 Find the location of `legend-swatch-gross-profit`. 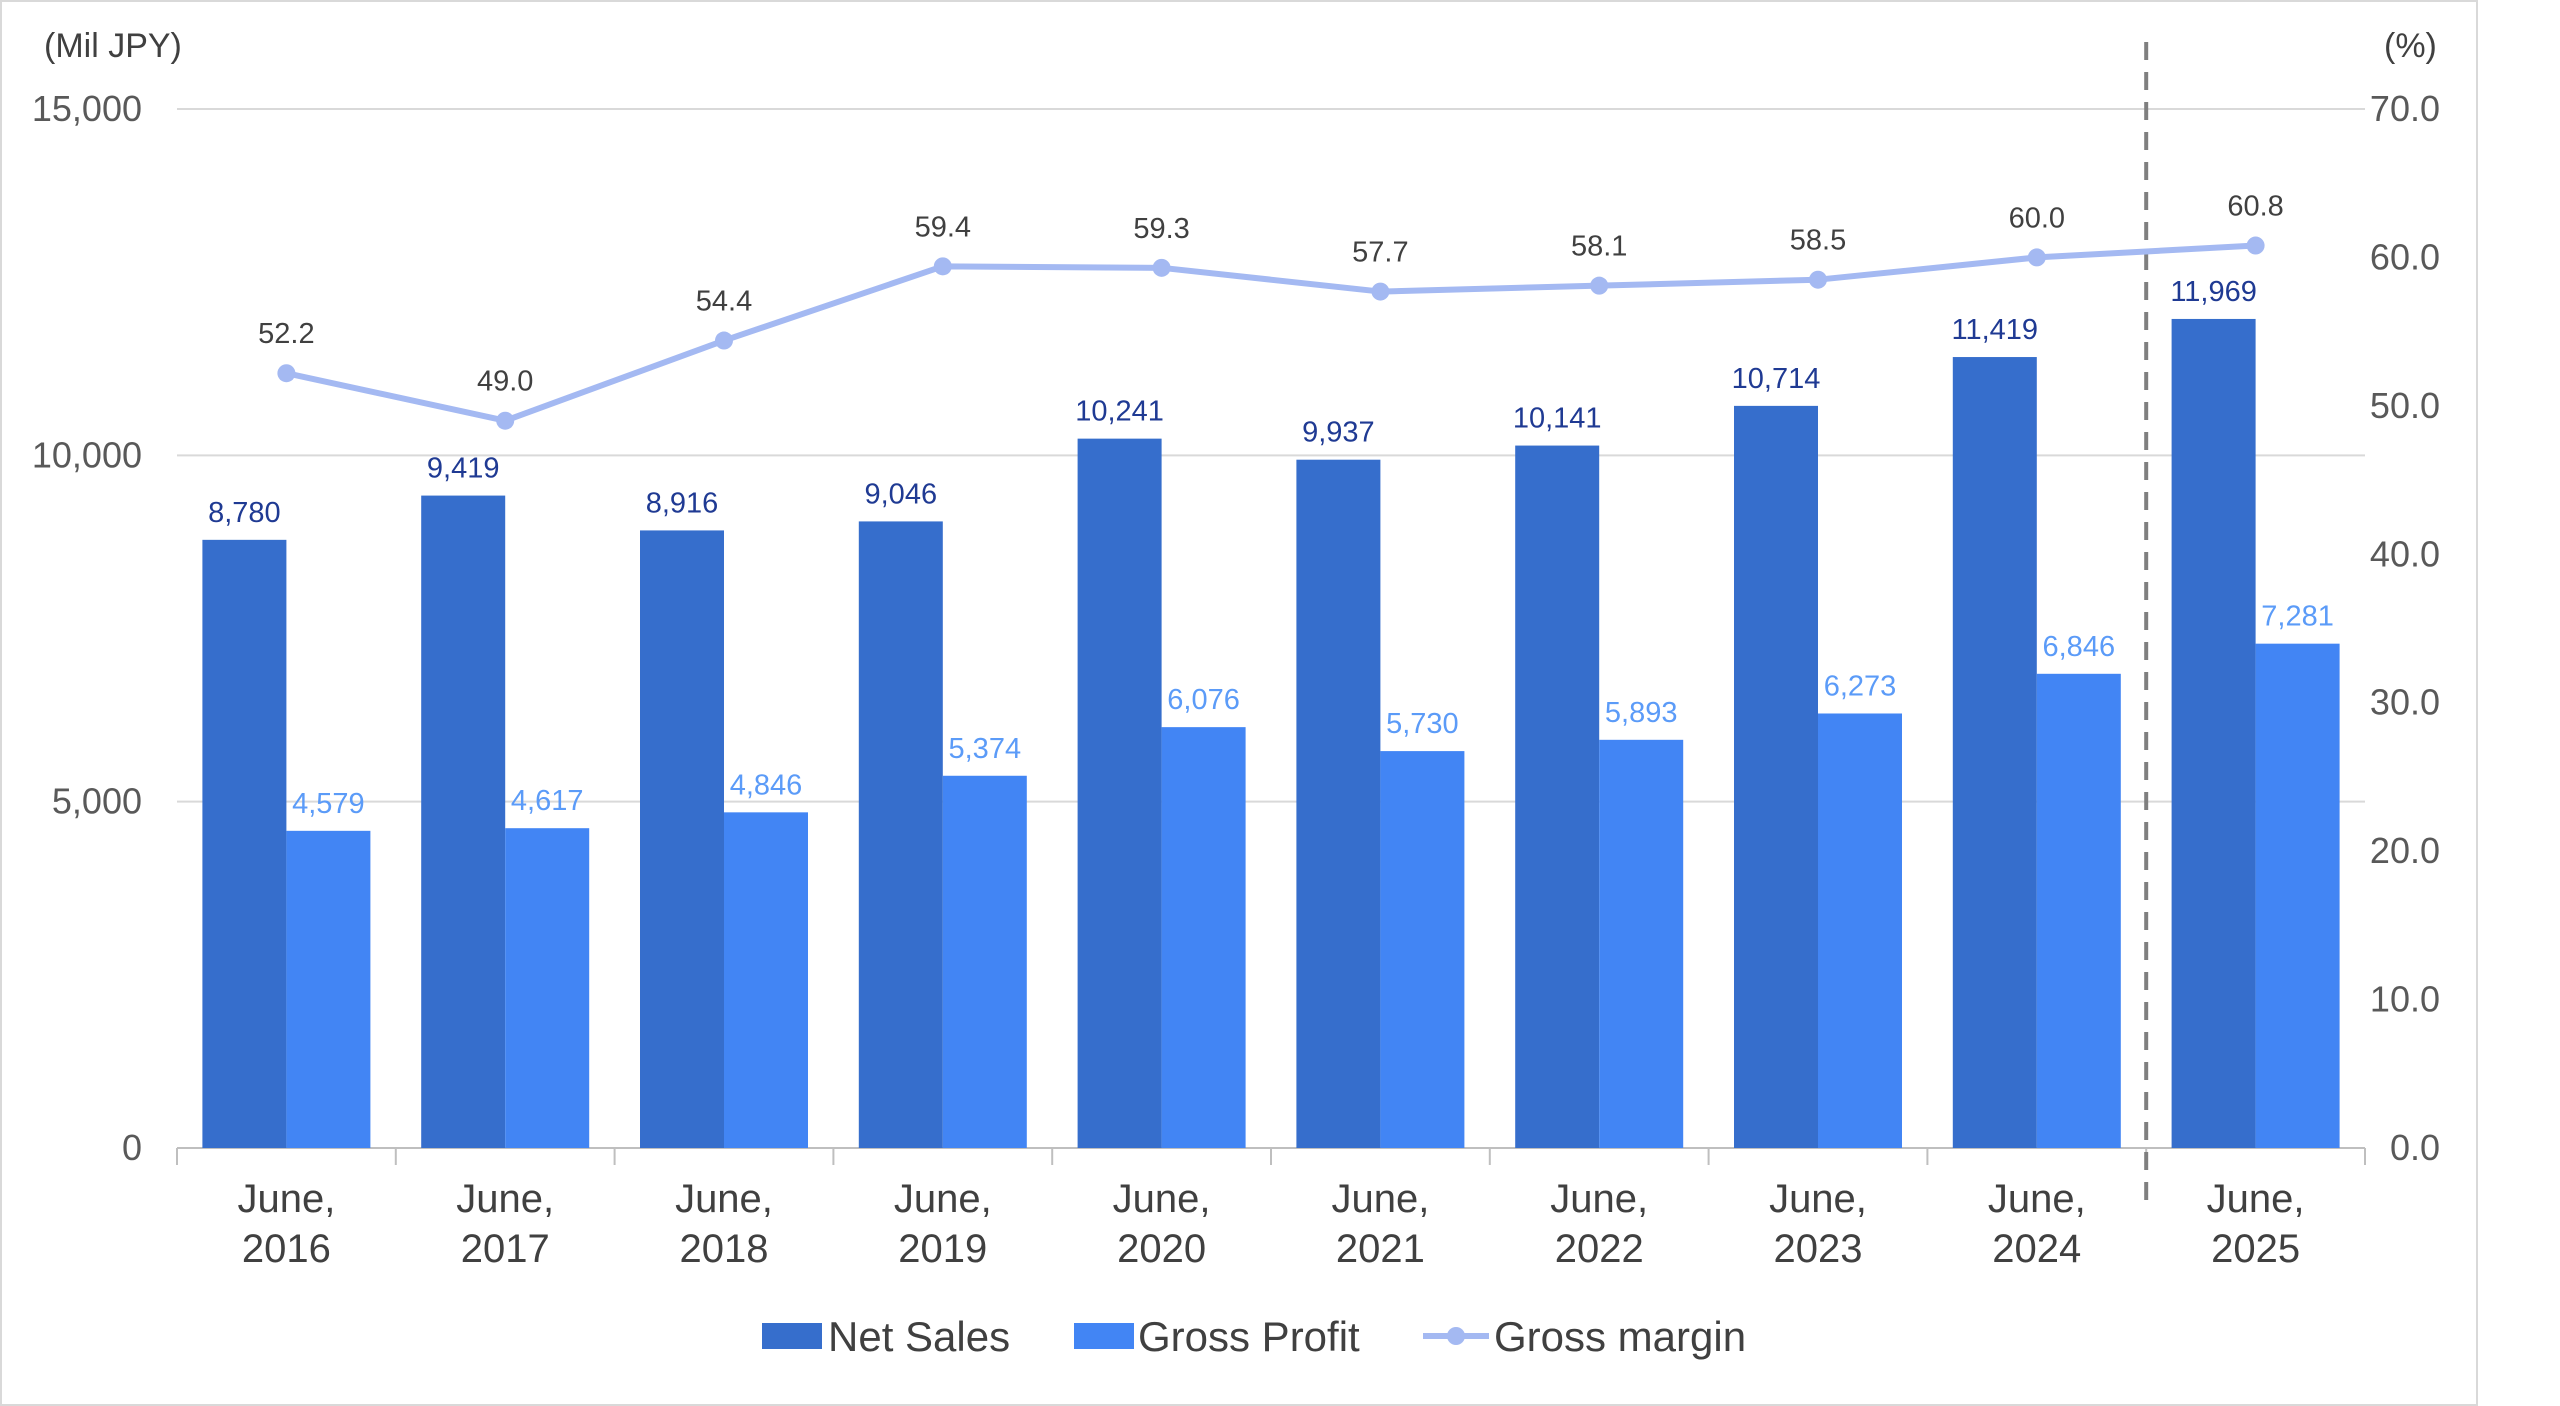

legend-swatch-gross-profit is located at coordinates (1104, 1336).